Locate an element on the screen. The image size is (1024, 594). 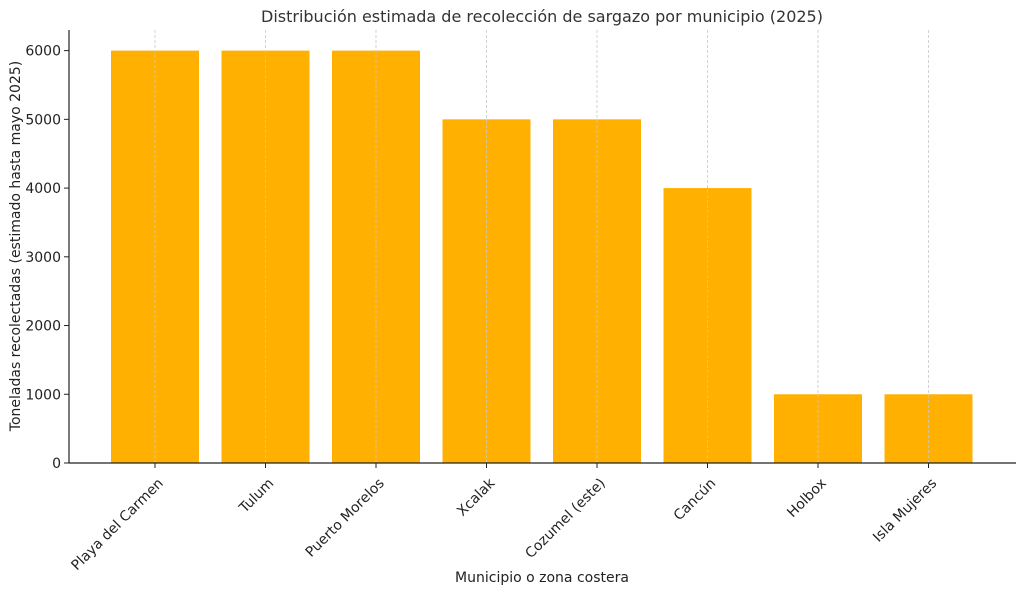
y-tick-label: 0 is located at coordinates (56, 464).